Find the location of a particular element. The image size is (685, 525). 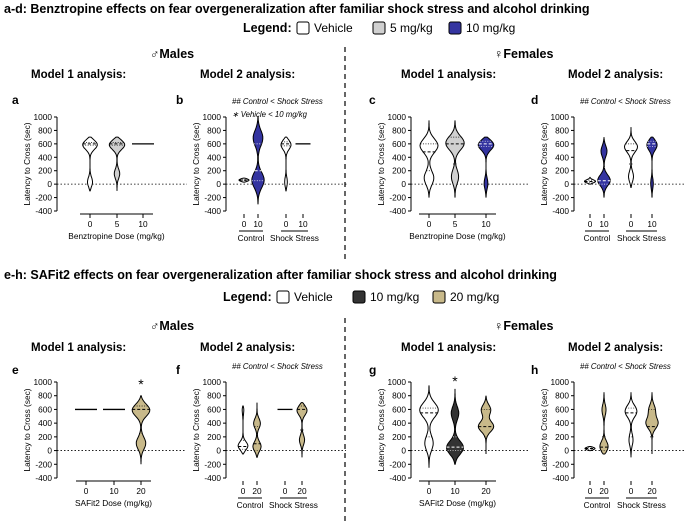

x-axis-label: Benztropine Dose (mg/kg) is located at coordinates (457, 236).